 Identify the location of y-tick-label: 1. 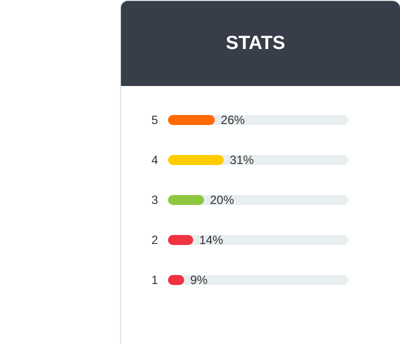
(154, 280).